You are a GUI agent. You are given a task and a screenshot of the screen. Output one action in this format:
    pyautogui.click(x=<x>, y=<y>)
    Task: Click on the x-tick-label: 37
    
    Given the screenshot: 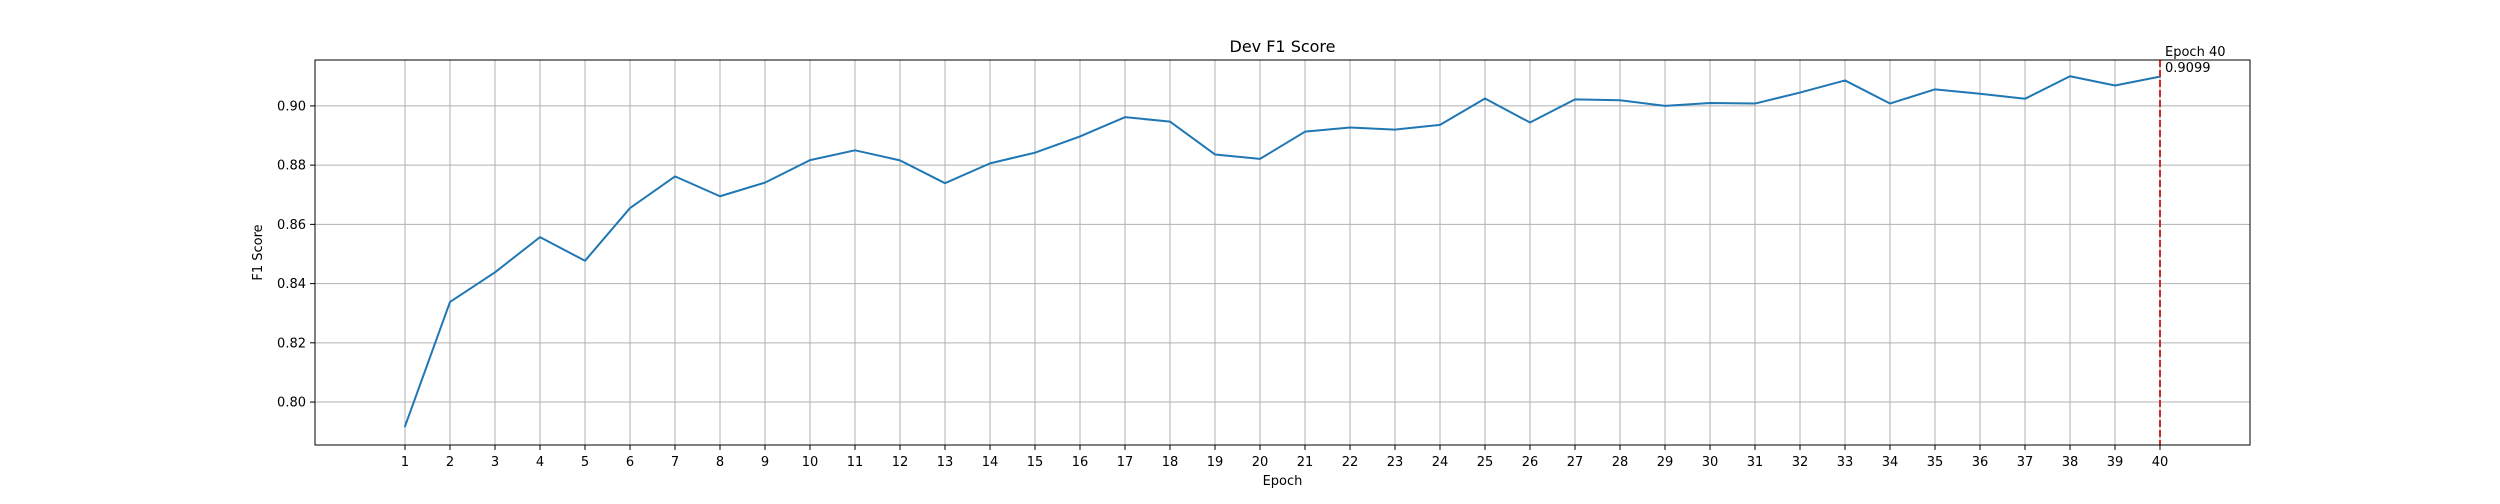 What is the action you would take?
    pyautogui.click(x=2025, y=462)
    